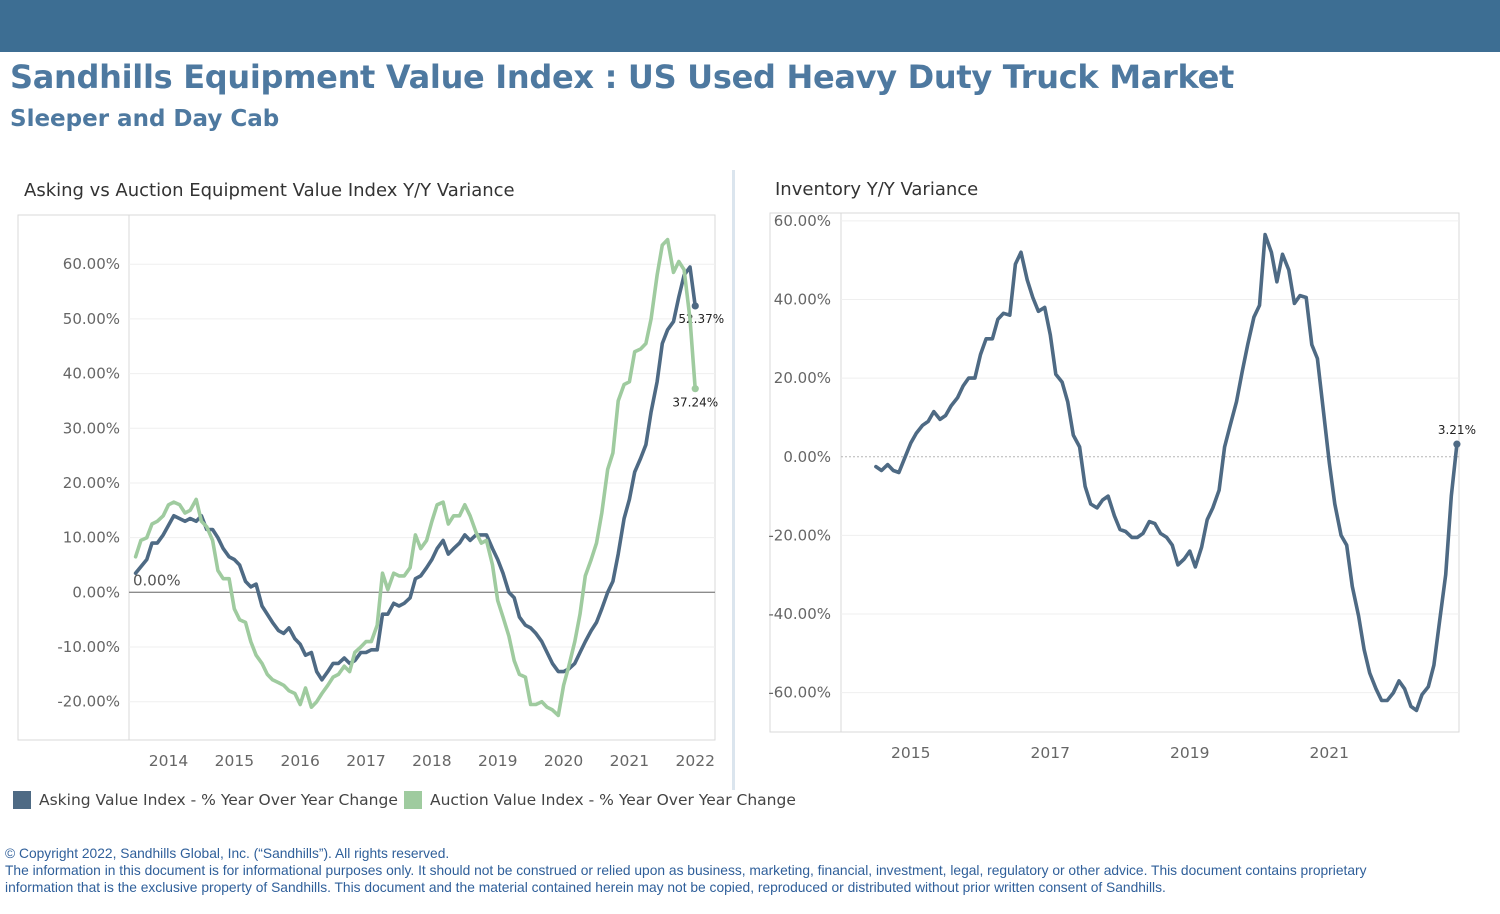 The width and height of the screenshot is (1500, 914). Describe the element at coordinates (88, 647) in the screenshot. I see `y-tick-label: -10.00%` at that location.